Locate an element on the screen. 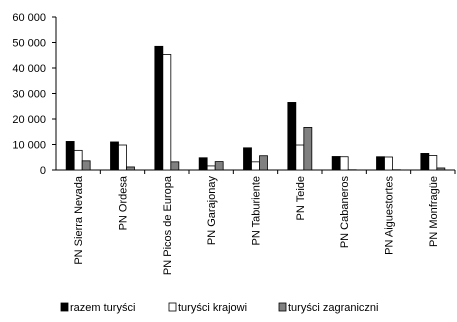 This screenshot has width=457, height=322. x-tick-label: PN Cabaneros is located at coordinates (345, 212).